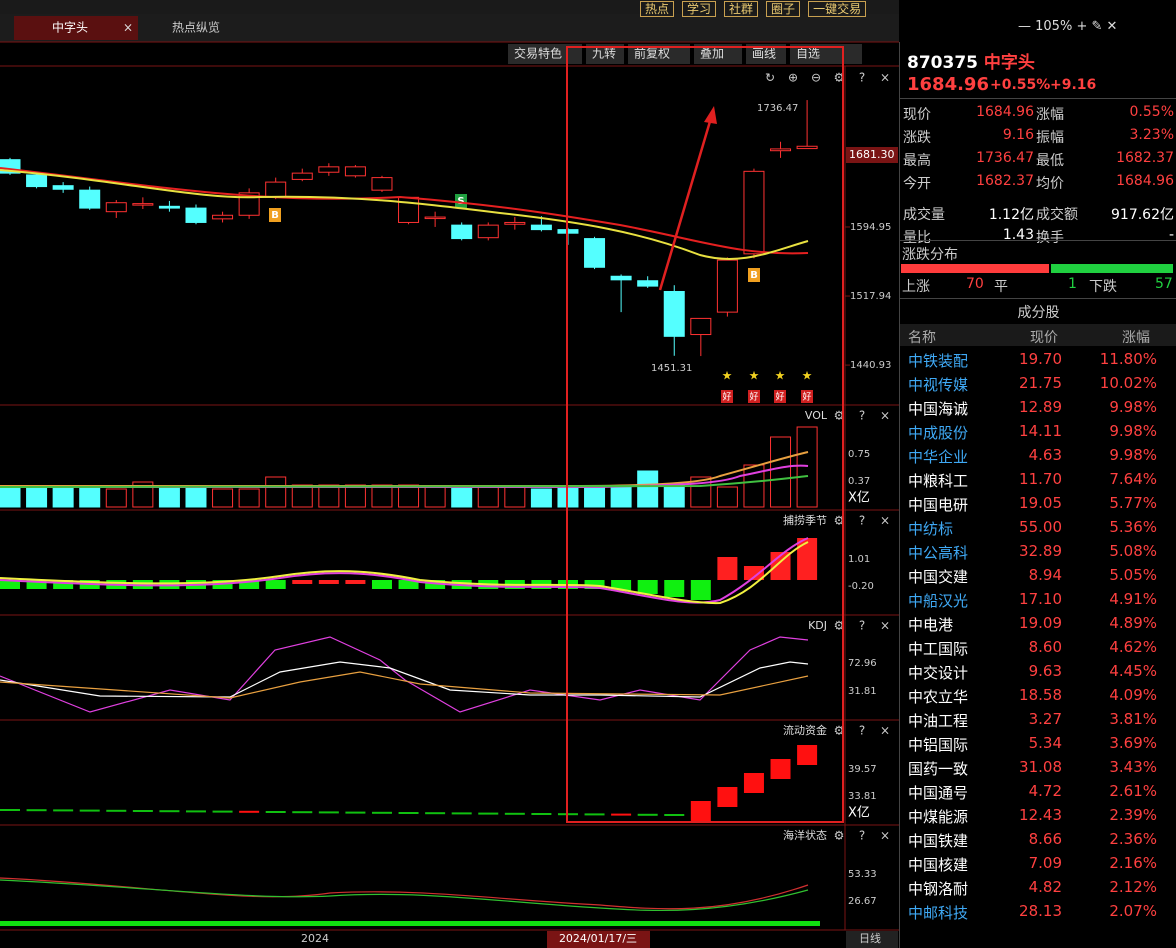  What do you see at coordinates (862, 691) in the screenshot?
I see `panel-tick: 31.81` at bounding box center [862, 691].